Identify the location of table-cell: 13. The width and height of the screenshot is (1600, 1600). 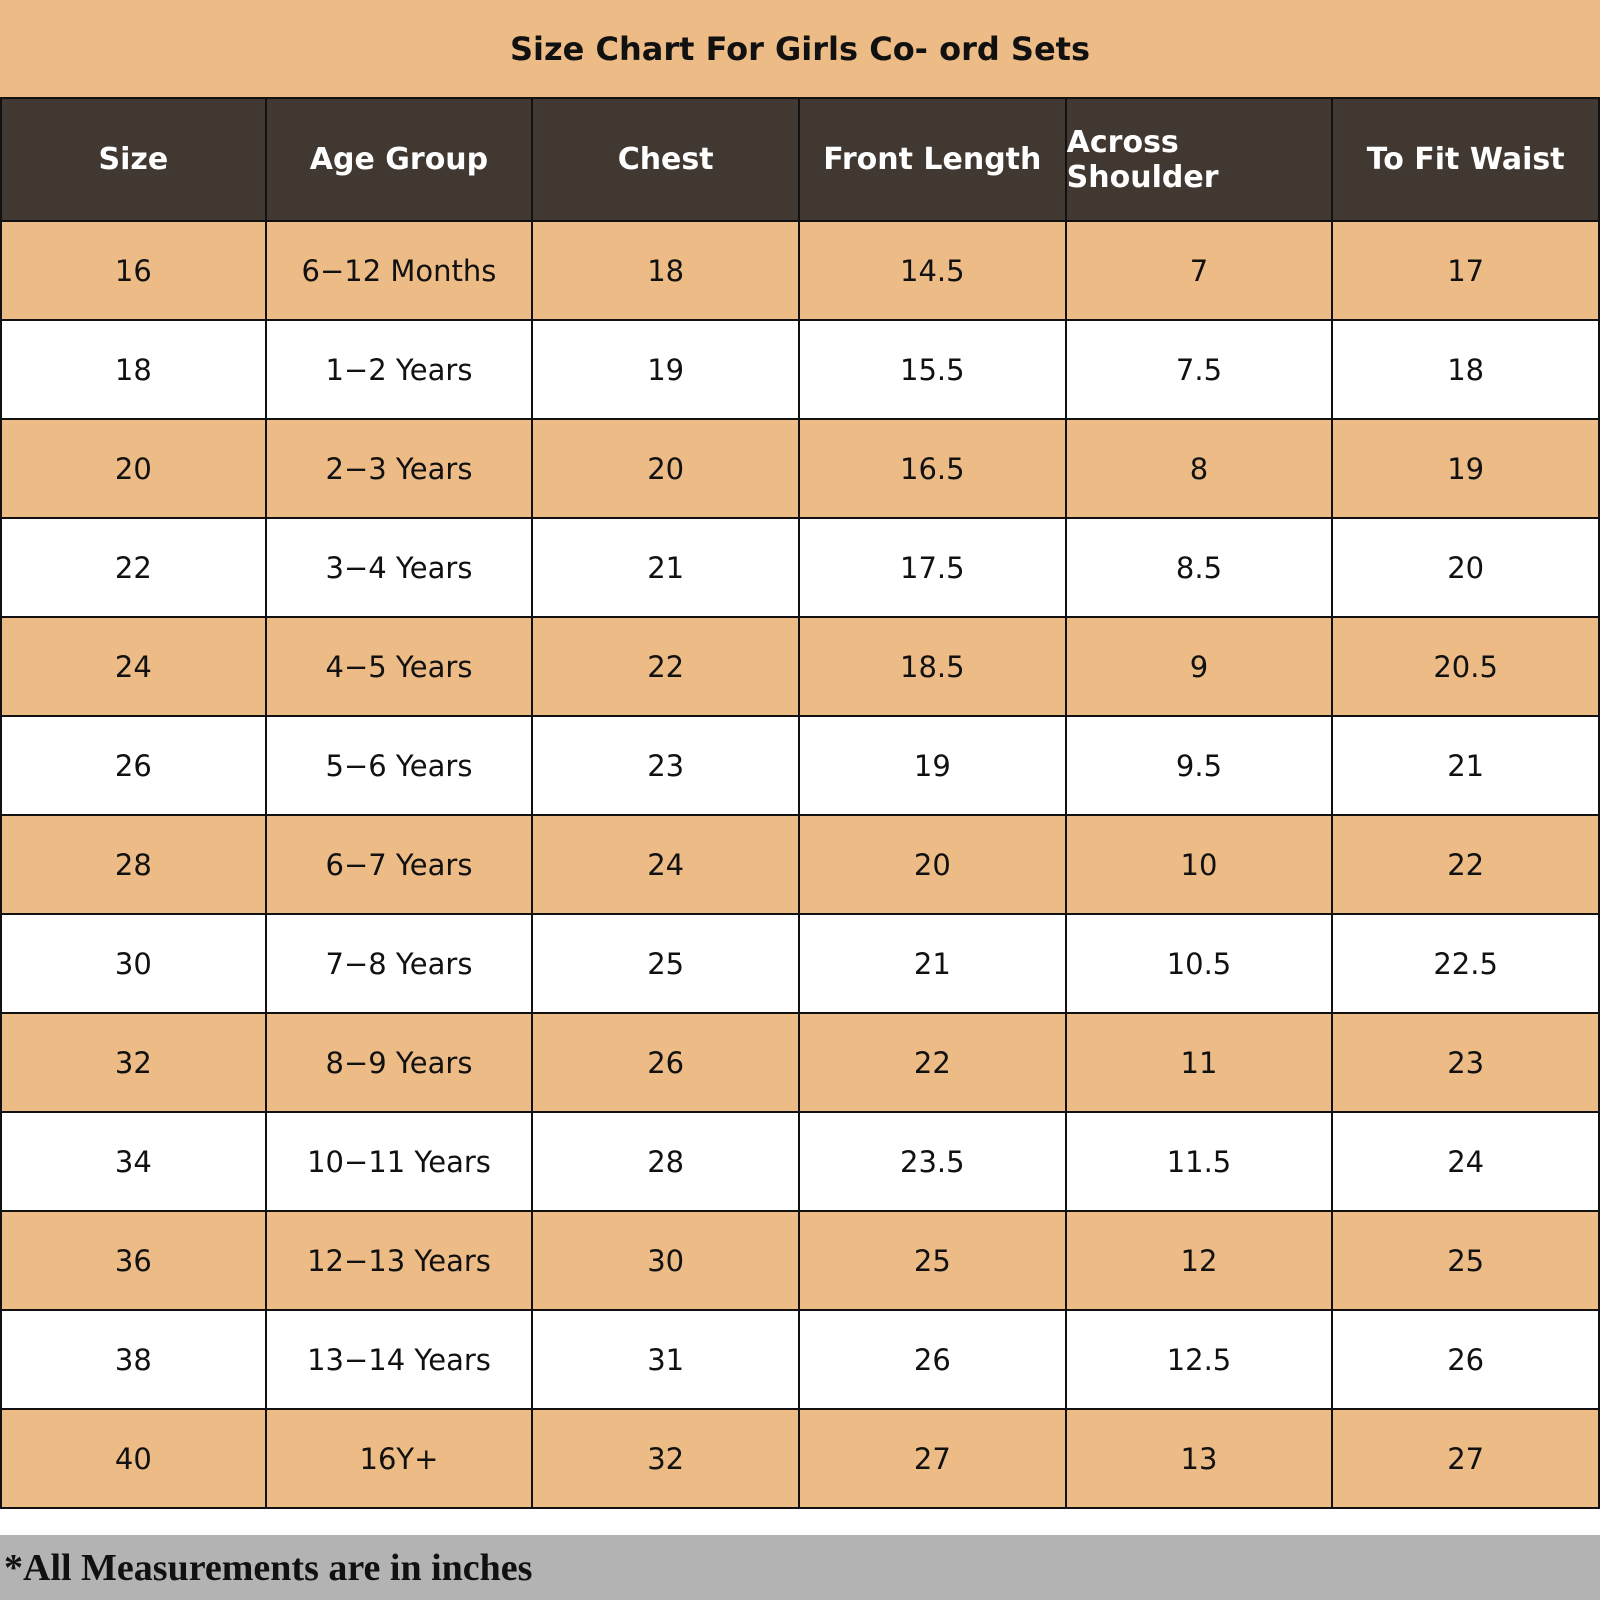
(1200, 1459).